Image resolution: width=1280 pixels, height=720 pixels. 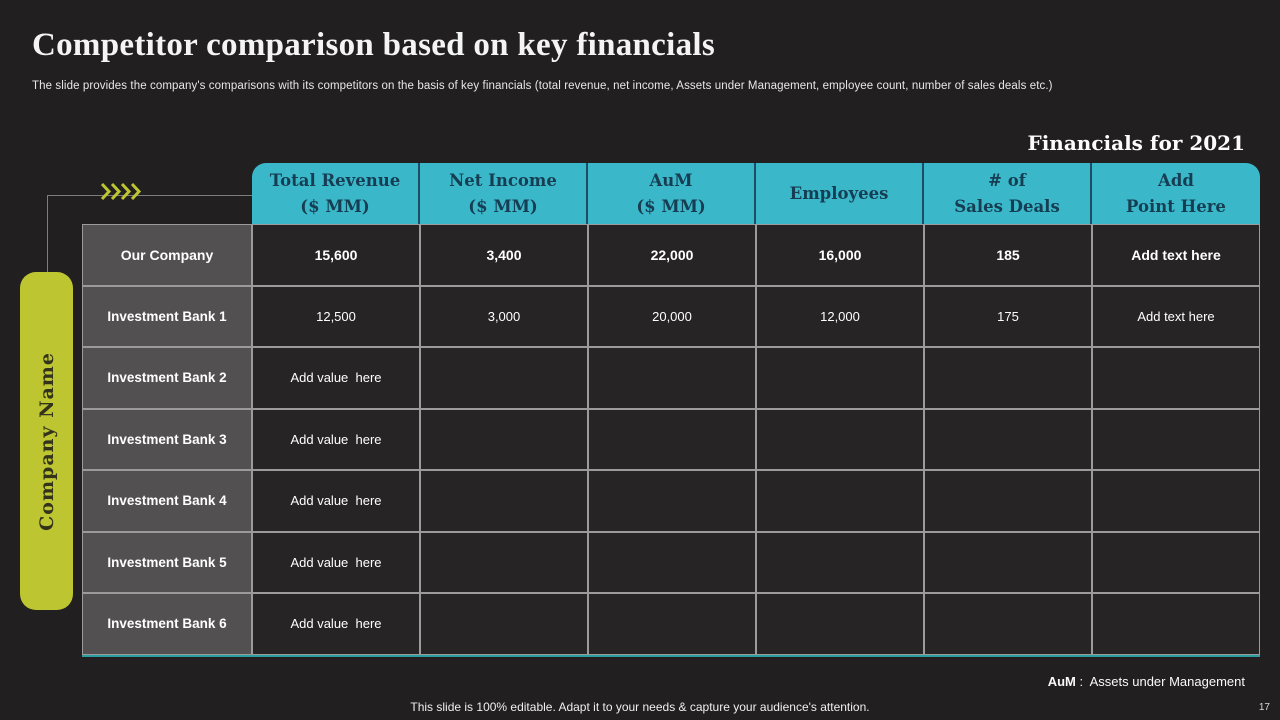 What do you see at coordinates (840, 193) in the screenshot?
I see `column-header-employees: Employees` at bounding box center [840, 193].